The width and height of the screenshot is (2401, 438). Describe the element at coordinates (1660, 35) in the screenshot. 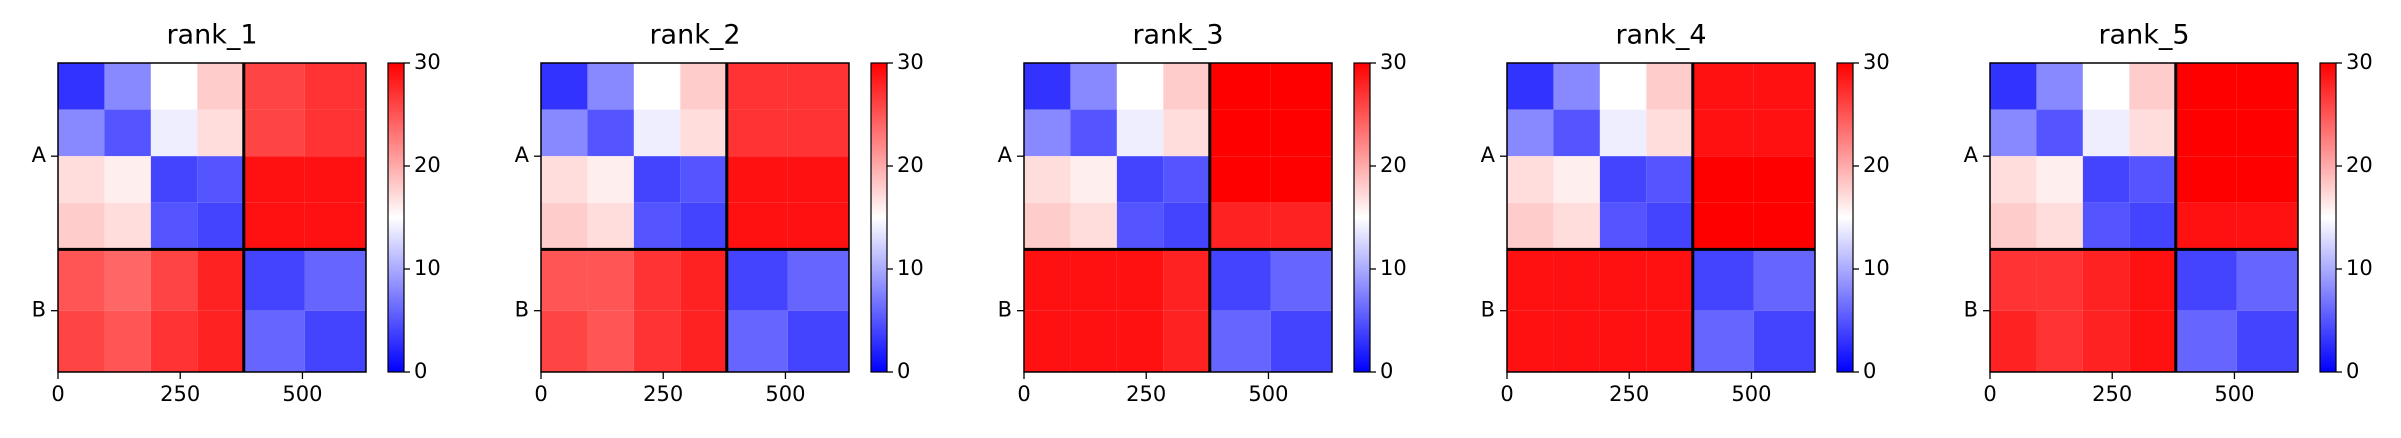

I see `chart-title: rank_4` at that location.